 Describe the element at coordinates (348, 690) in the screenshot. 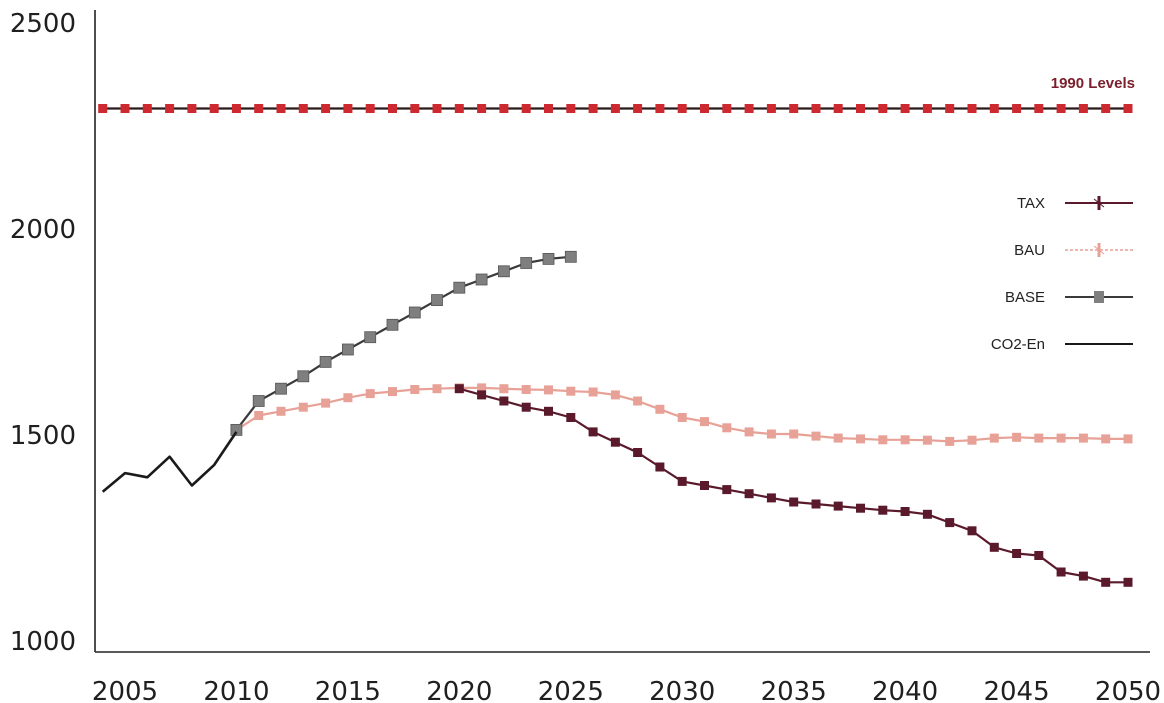

I see `x-tick-label: 2015` at that location.